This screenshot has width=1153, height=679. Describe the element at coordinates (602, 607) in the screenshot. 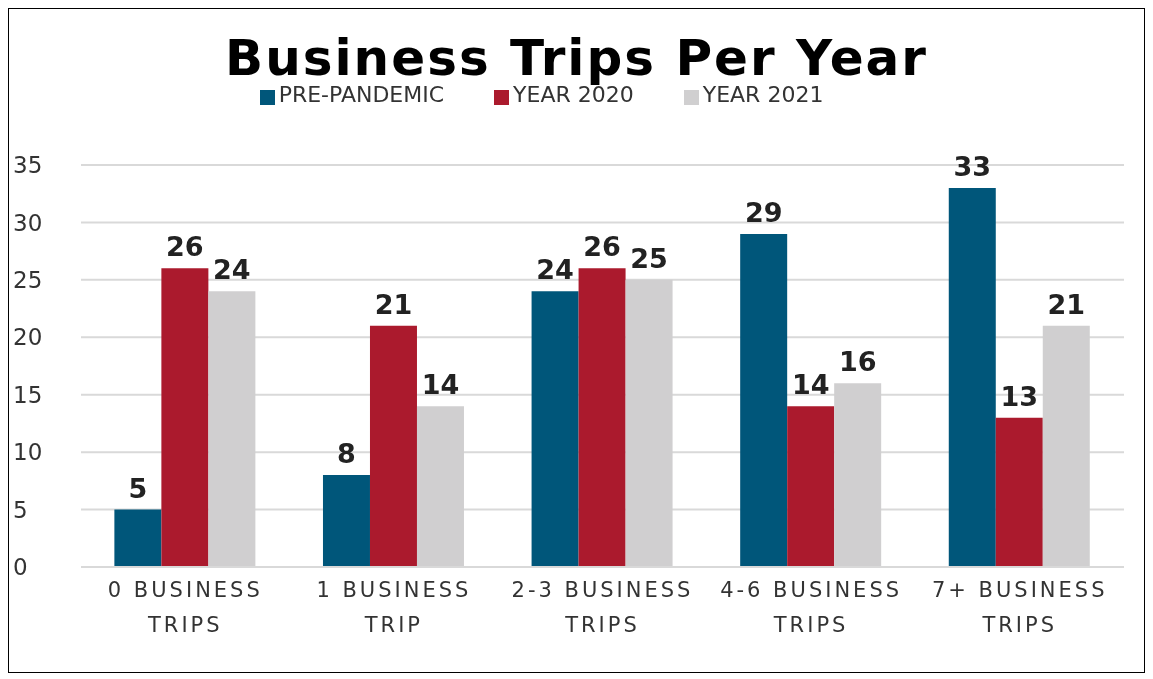

I see `x-tick-label: 2-3 BUSINESS TRIPS` at that location.